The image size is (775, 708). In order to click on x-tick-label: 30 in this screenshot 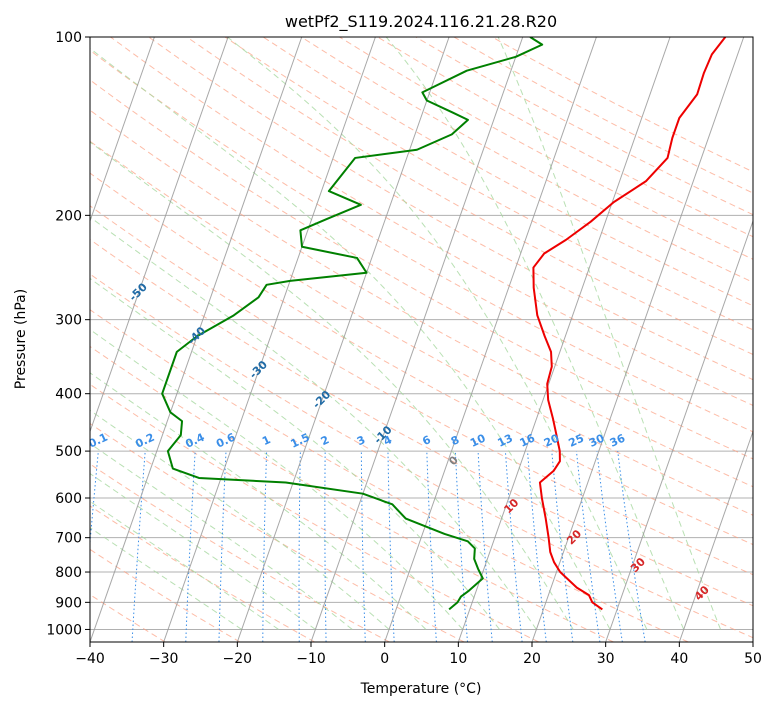, I will do `click(606, 659)`.